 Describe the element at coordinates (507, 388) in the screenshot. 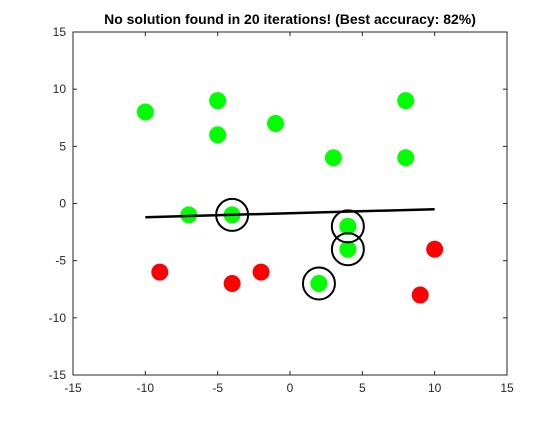

I see `x-tick-label: 15` at that location.